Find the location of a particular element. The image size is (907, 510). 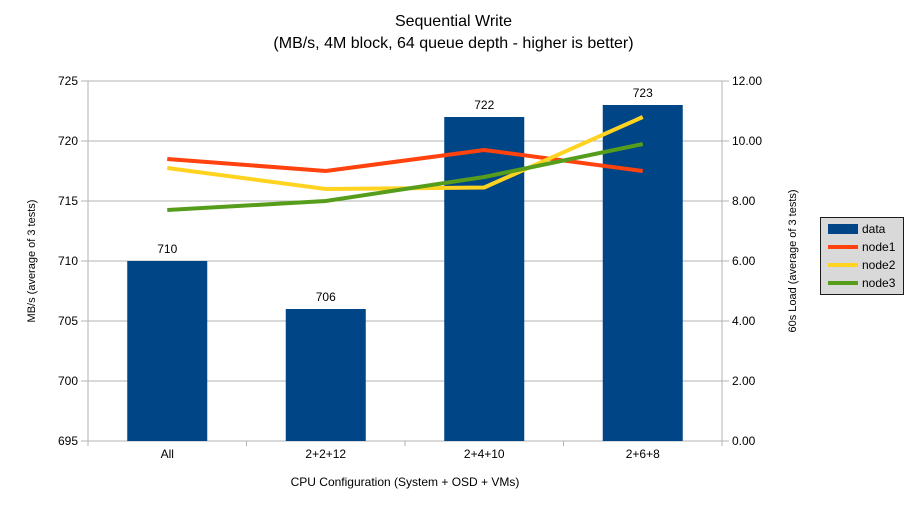

bar-value-label: 723 is located at coordinates (643, 93).